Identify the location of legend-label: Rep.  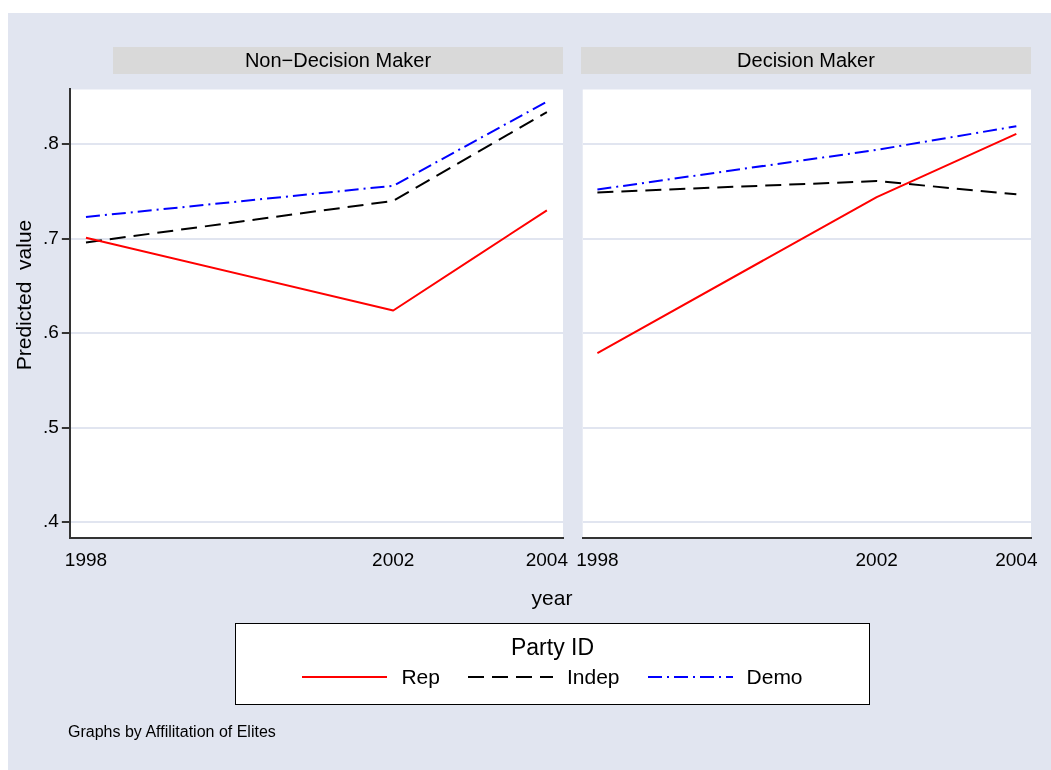
(420, 677).